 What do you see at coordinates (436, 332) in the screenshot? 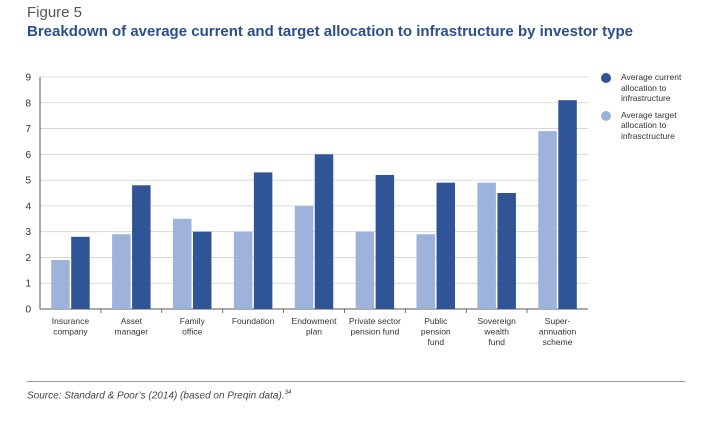
I see `x-tick-label: pension` at bounding box center [436, 332].